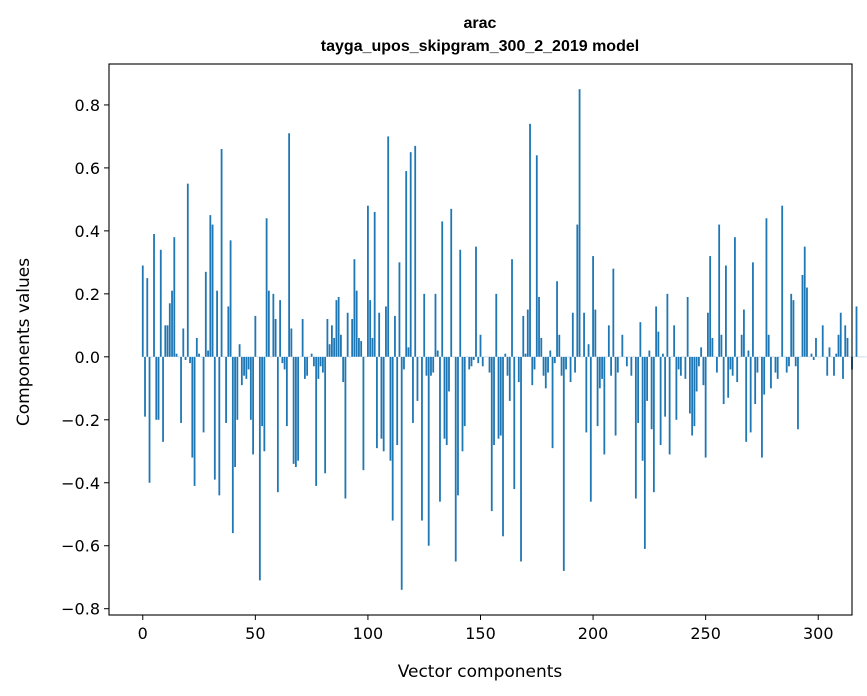 This screenshot has width=867, height=696. I want to click on y-axis-label: Components values, so click(24, 342).